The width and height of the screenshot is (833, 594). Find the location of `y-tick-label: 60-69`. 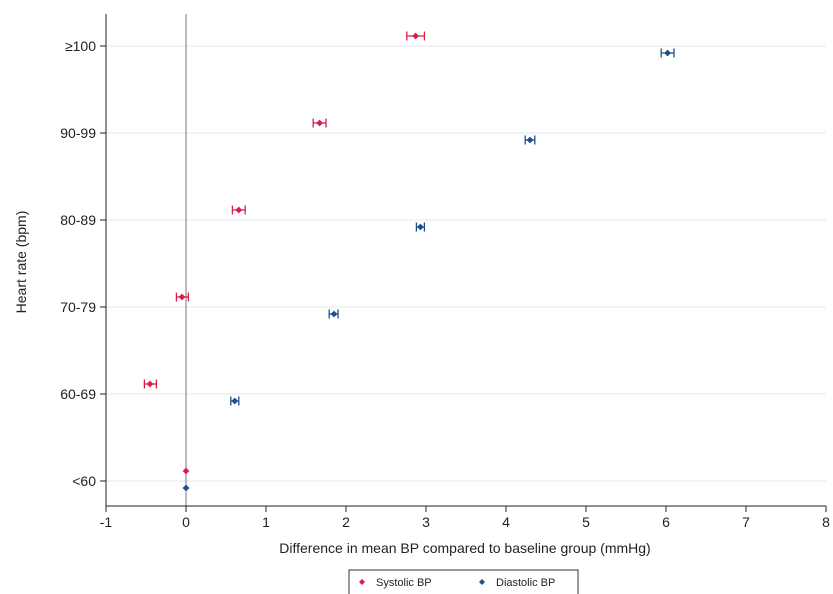

y-tick-label: 60-69 is located at coordinates (78, 394).